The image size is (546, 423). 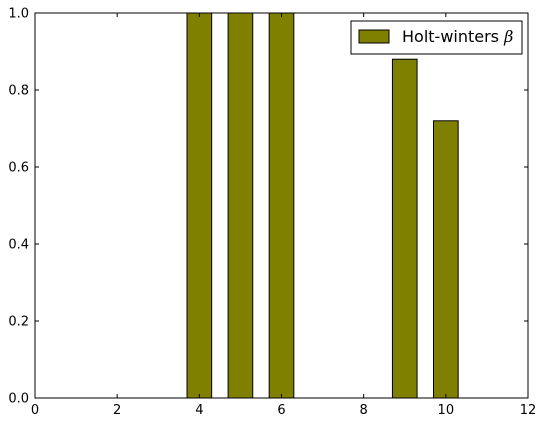 I want to click on y-tick-label: 0.8, so click(x=18, y=91).